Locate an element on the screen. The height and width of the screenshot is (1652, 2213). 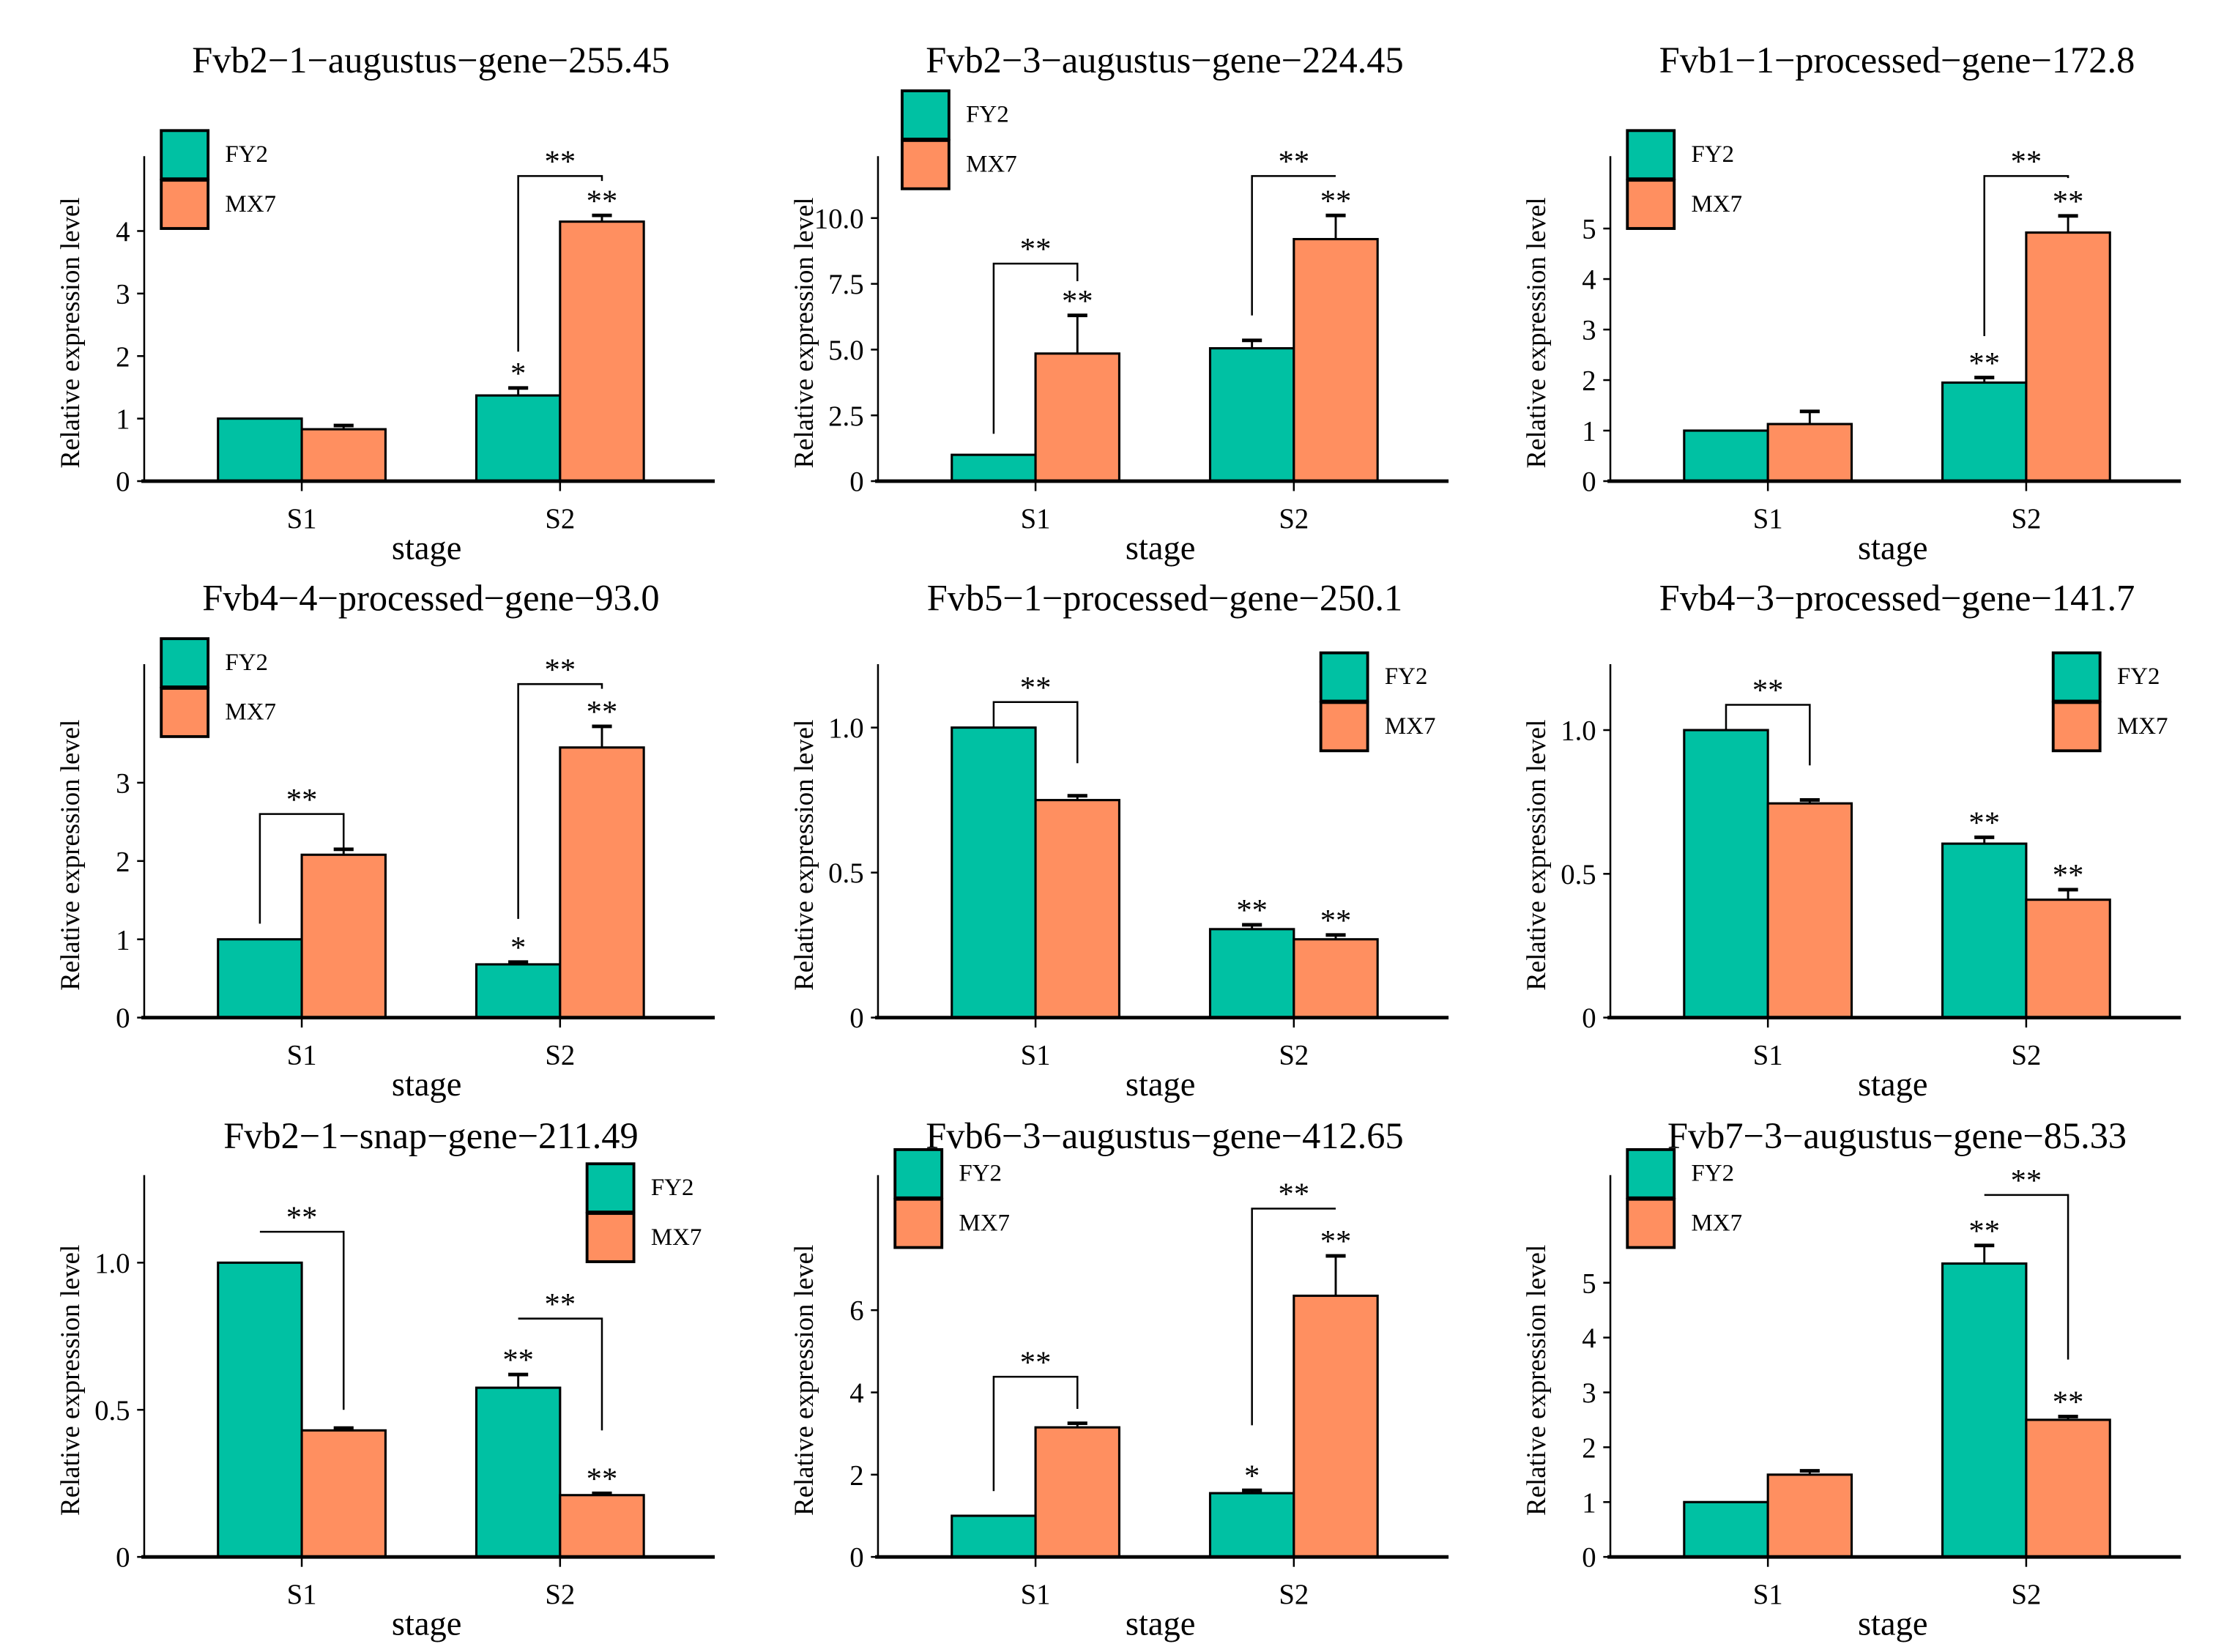
y-tick-label: 2.5 is located at coordinates (845, 416).